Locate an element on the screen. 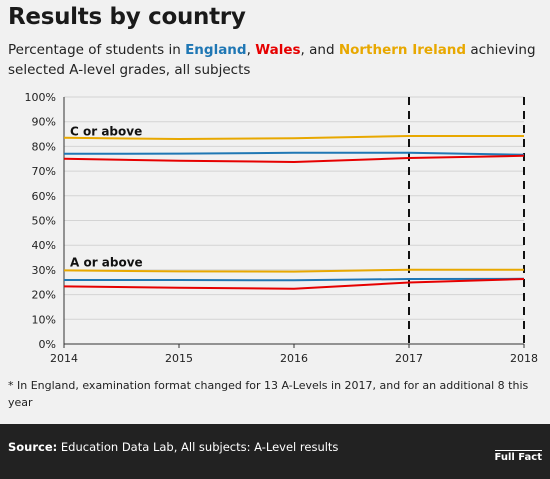 The image size is (550, 479). subtitle-northern-ireland: Northern Ireland is located at coordinates (402, 50).